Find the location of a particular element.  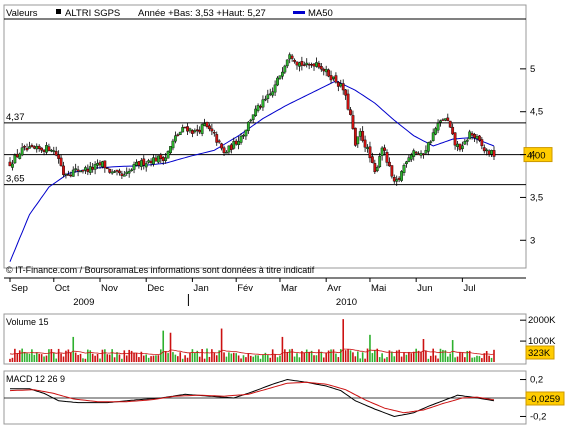

year-label: 2010 is located at coordinates (346, 302).